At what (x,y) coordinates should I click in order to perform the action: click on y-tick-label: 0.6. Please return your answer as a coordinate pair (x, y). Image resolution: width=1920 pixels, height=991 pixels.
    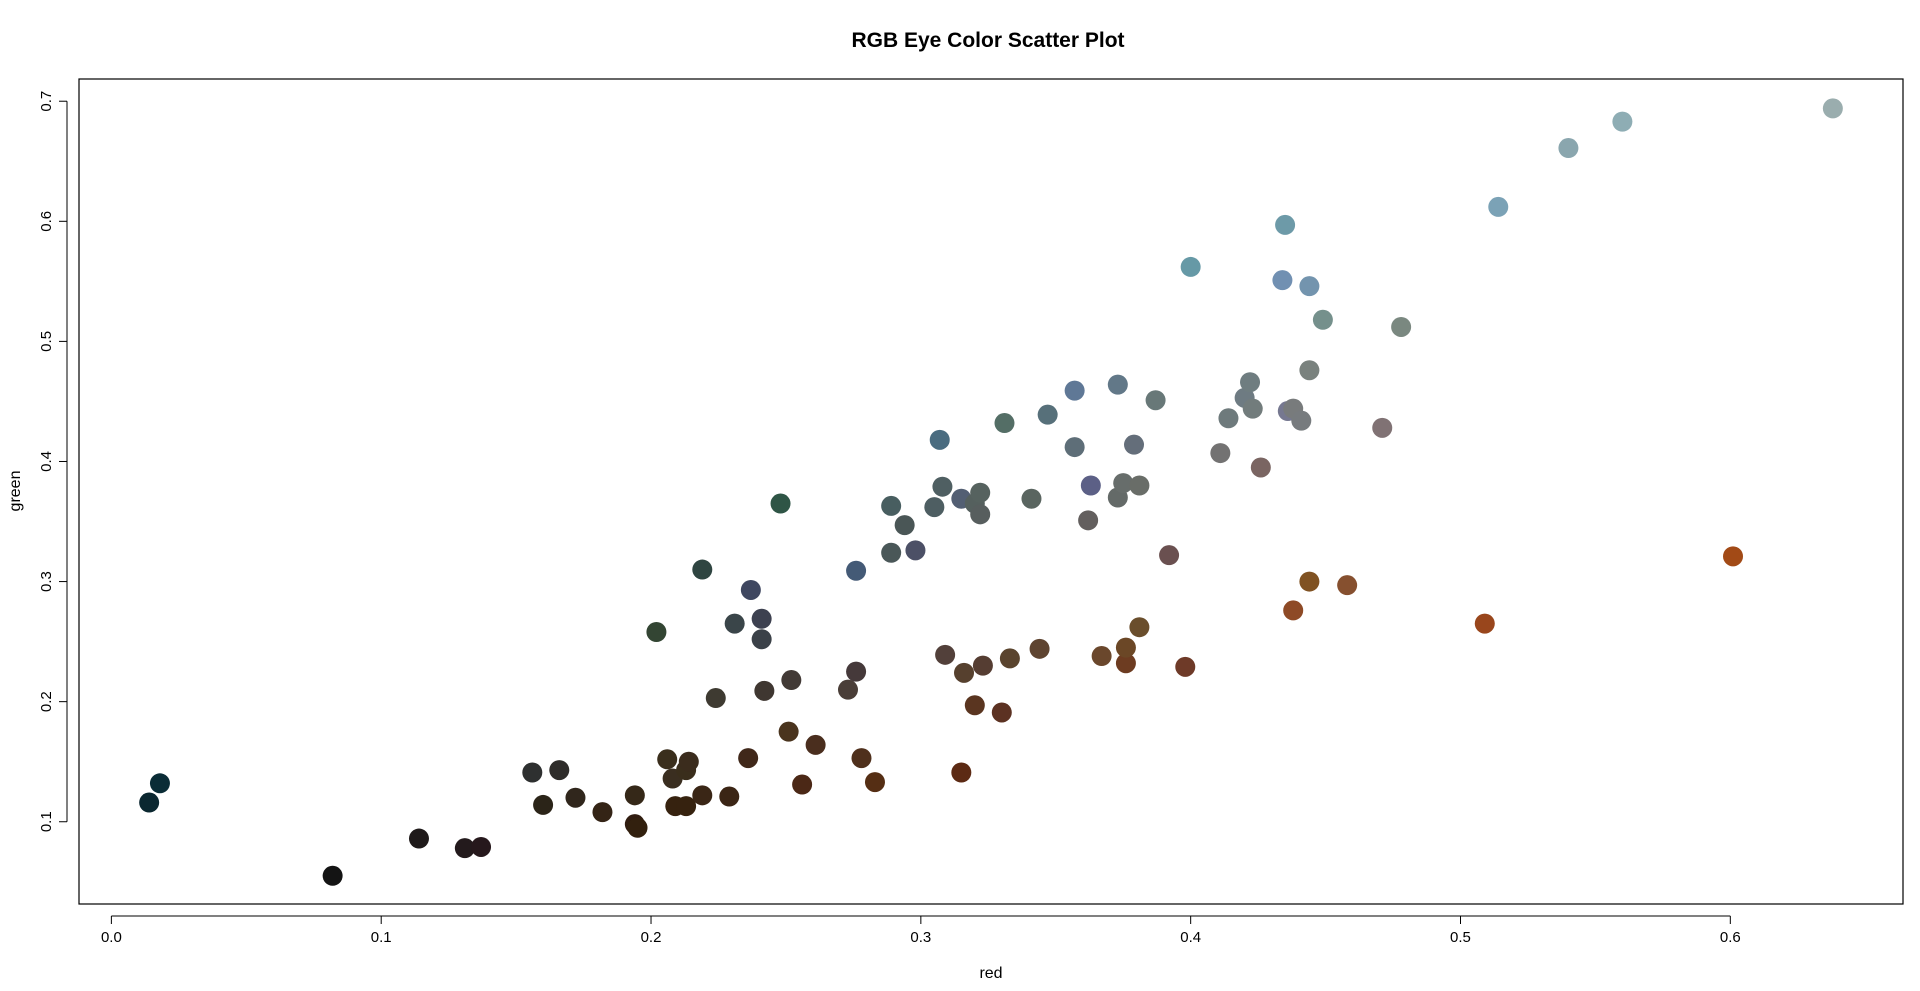
    Looking at the image, I should click on (46, 221).